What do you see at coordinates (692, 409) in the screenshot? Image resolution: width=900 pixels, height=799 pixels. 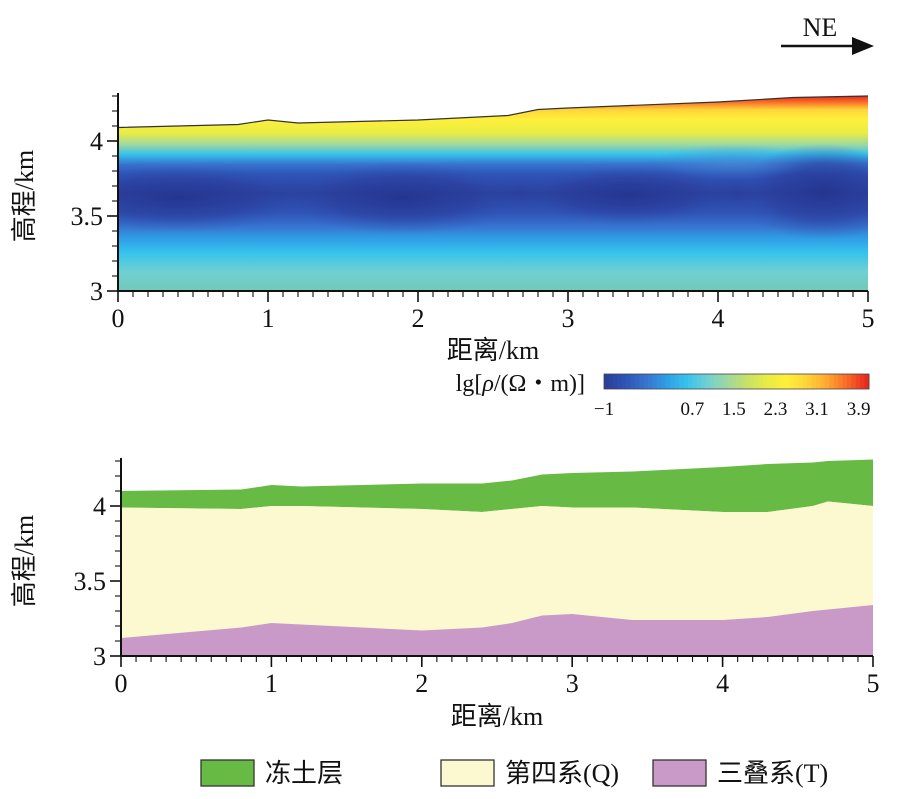 I see `colorbar-tick-label: 0.7` at bounding box center [692, 409].